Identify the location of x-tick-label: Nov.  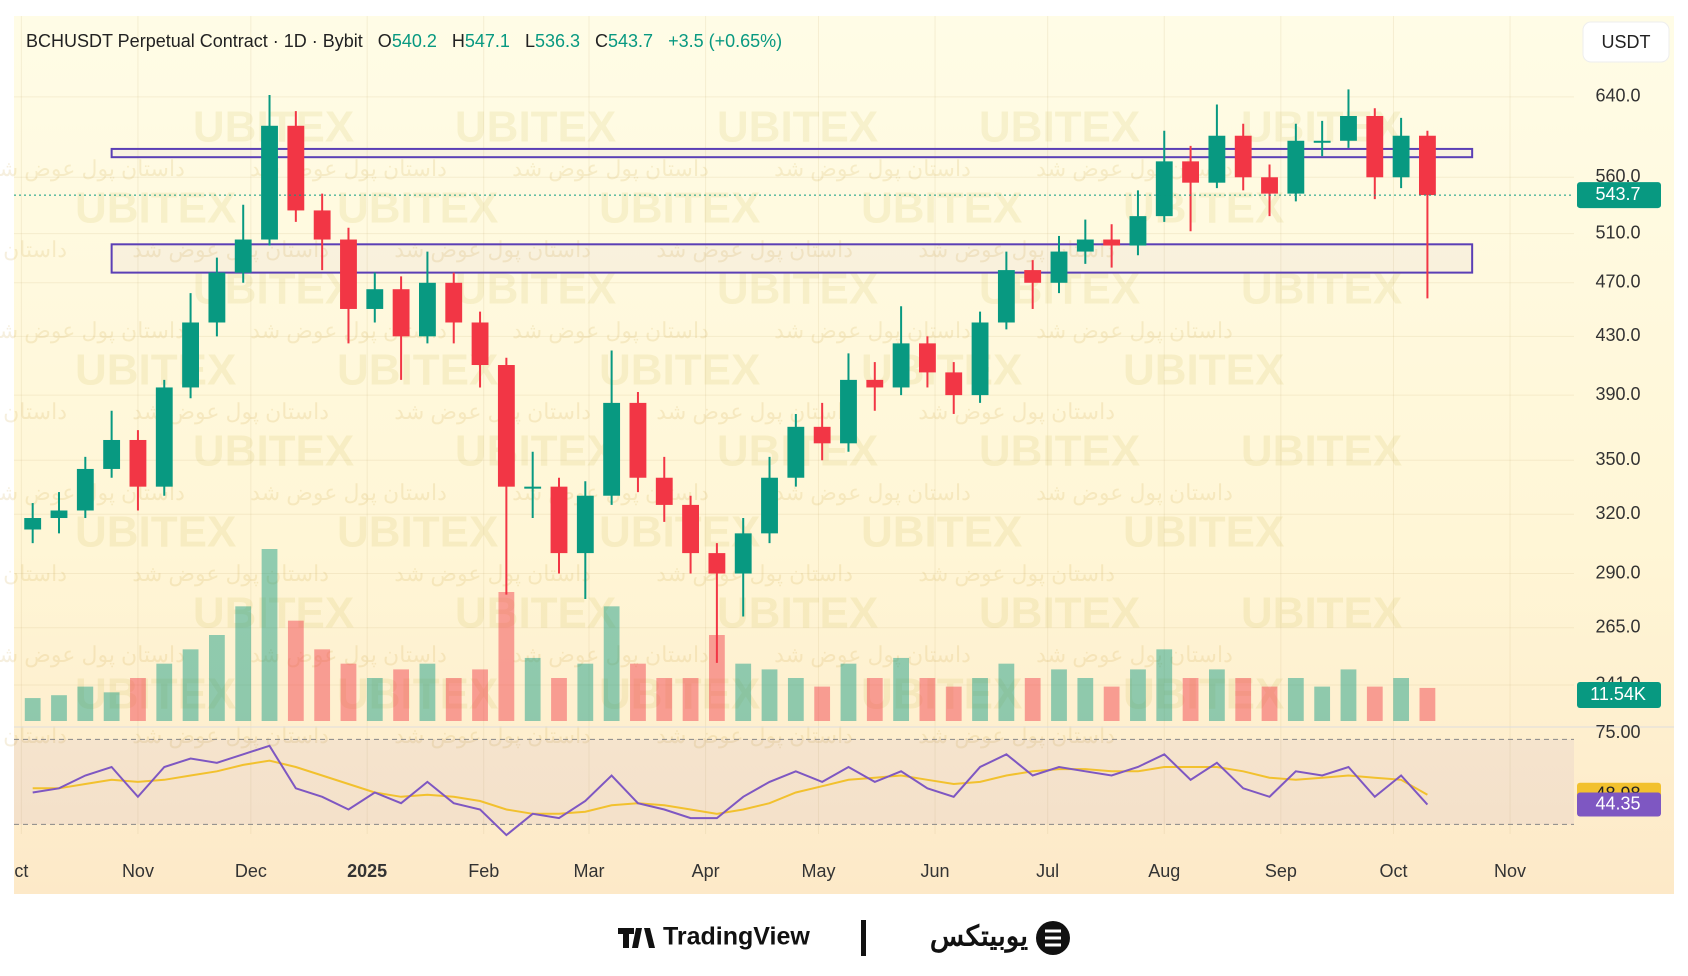
(138, 871).